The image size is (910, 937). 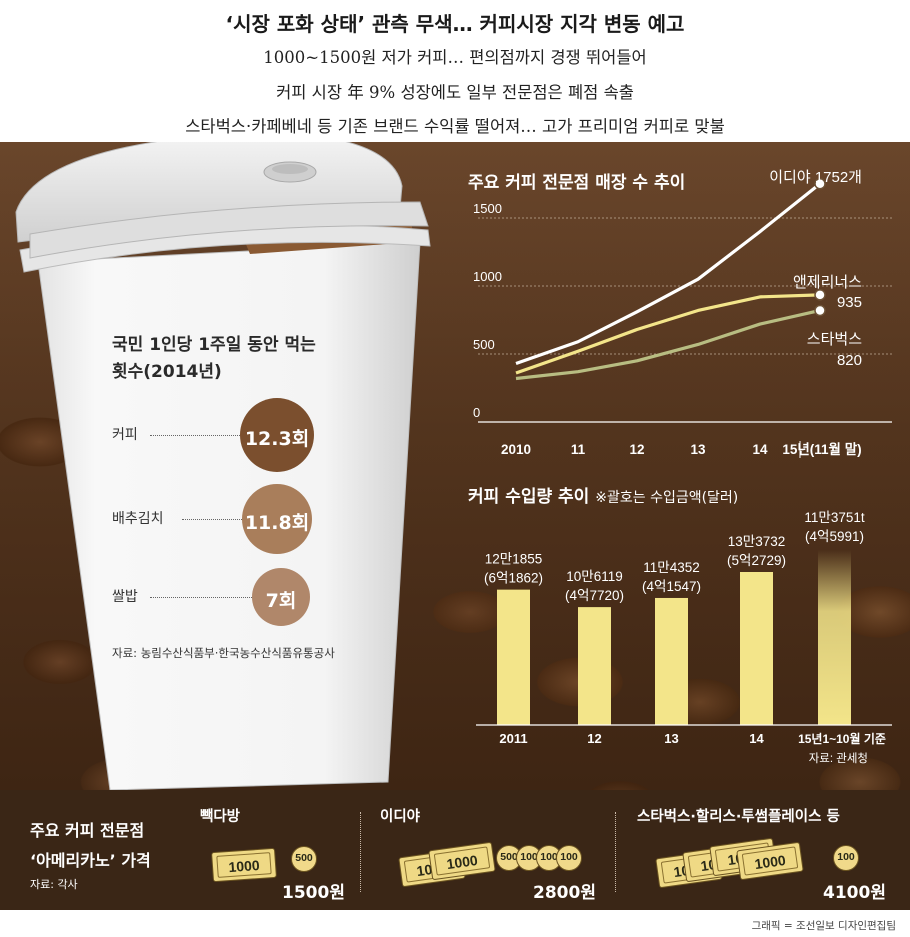 What do you see at coordinates (220, 817) in the screenshot?
I see `brand-name: 빽다방` at bounding box center [220, 817].